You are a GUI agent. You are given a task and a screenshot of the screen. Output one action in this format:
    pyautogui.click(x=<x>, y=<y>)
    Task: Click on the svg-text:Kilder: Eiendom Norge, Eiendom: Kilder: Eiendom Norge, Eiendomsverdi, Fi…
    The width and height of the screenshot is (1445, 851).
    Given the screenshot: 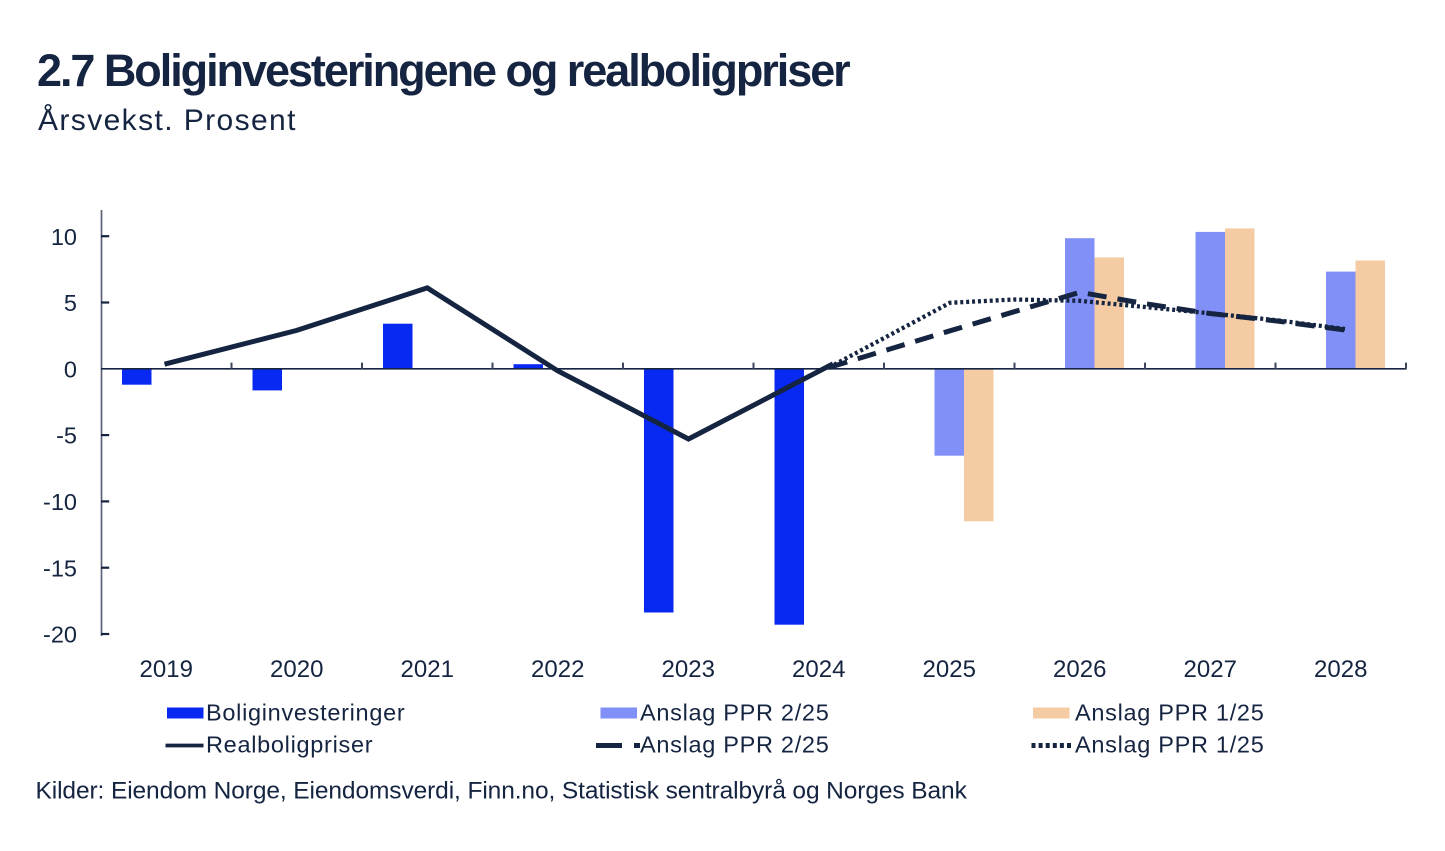 What is the action you would take?
    pyautogui.click(x=502, y=791)
    